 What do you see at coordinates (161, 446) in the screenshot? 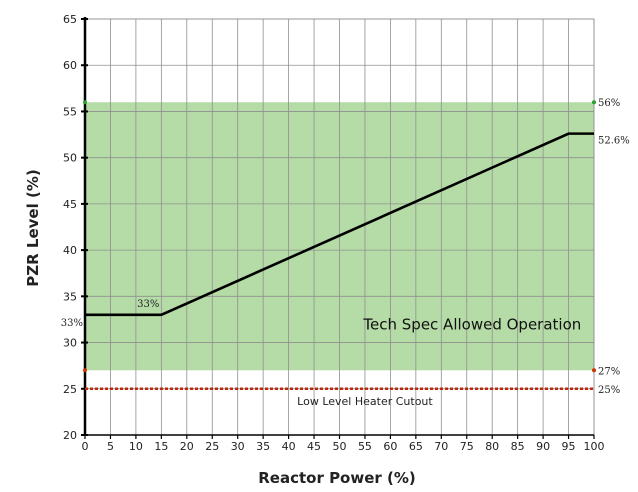
I see `x-tick-label: 15` at bounding box center [161, 446].